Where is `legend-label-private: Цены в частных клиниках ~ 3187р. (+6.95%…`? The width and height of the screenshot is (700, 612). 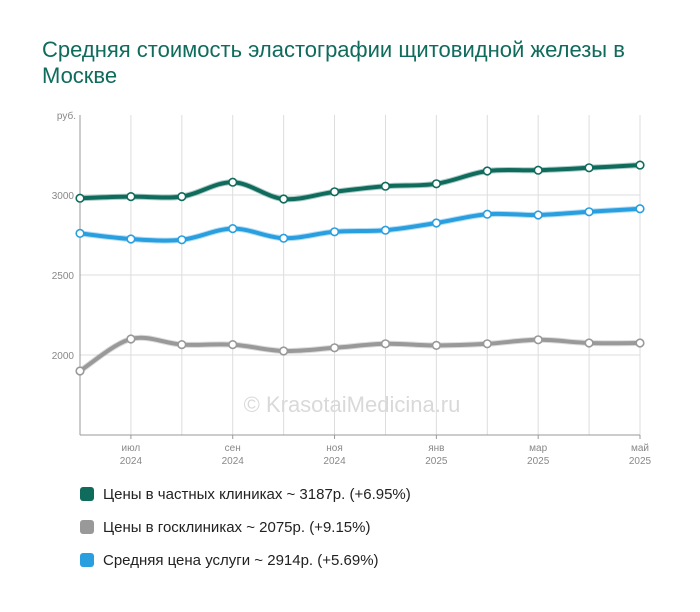
legend-label-private: Цены в частных клиниках ~ 3187р. (+6.95%… is located at coordinates (257, 494).